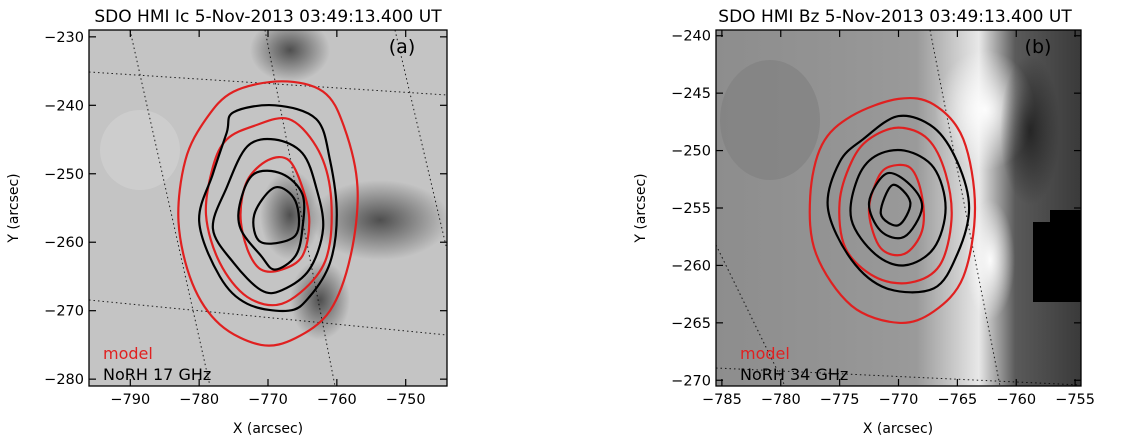 This screenshot has width=1130, height=442. I want to click on panel-b-ytick-label: −240, so click(691, 37).